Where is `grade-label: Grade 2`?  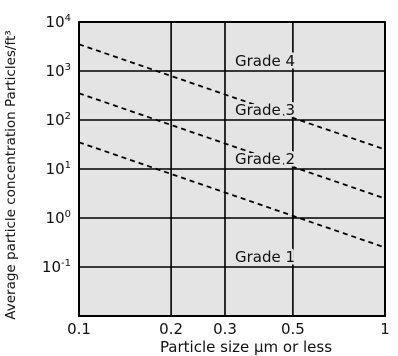 grade-label: Grade 2 is located at coordinates (265, 159).